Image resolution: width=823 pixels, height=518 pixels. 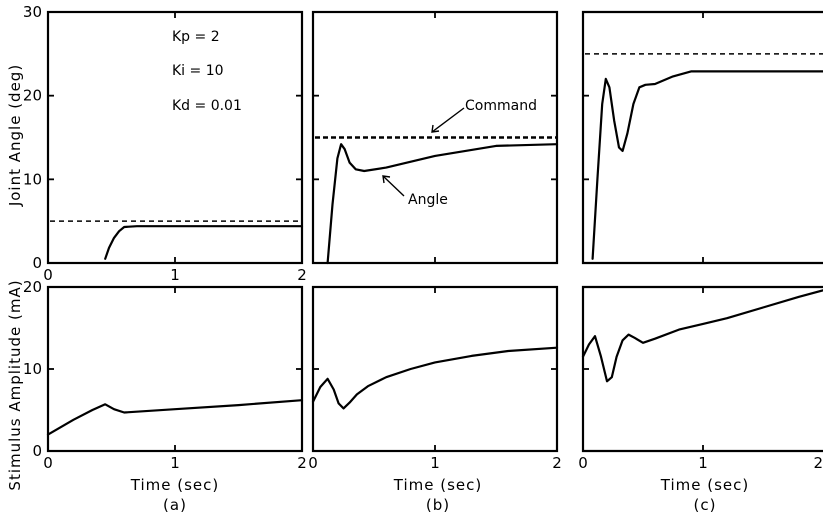 I want to click on panel-stimulus-c-frame, so click(x=702, y=369).